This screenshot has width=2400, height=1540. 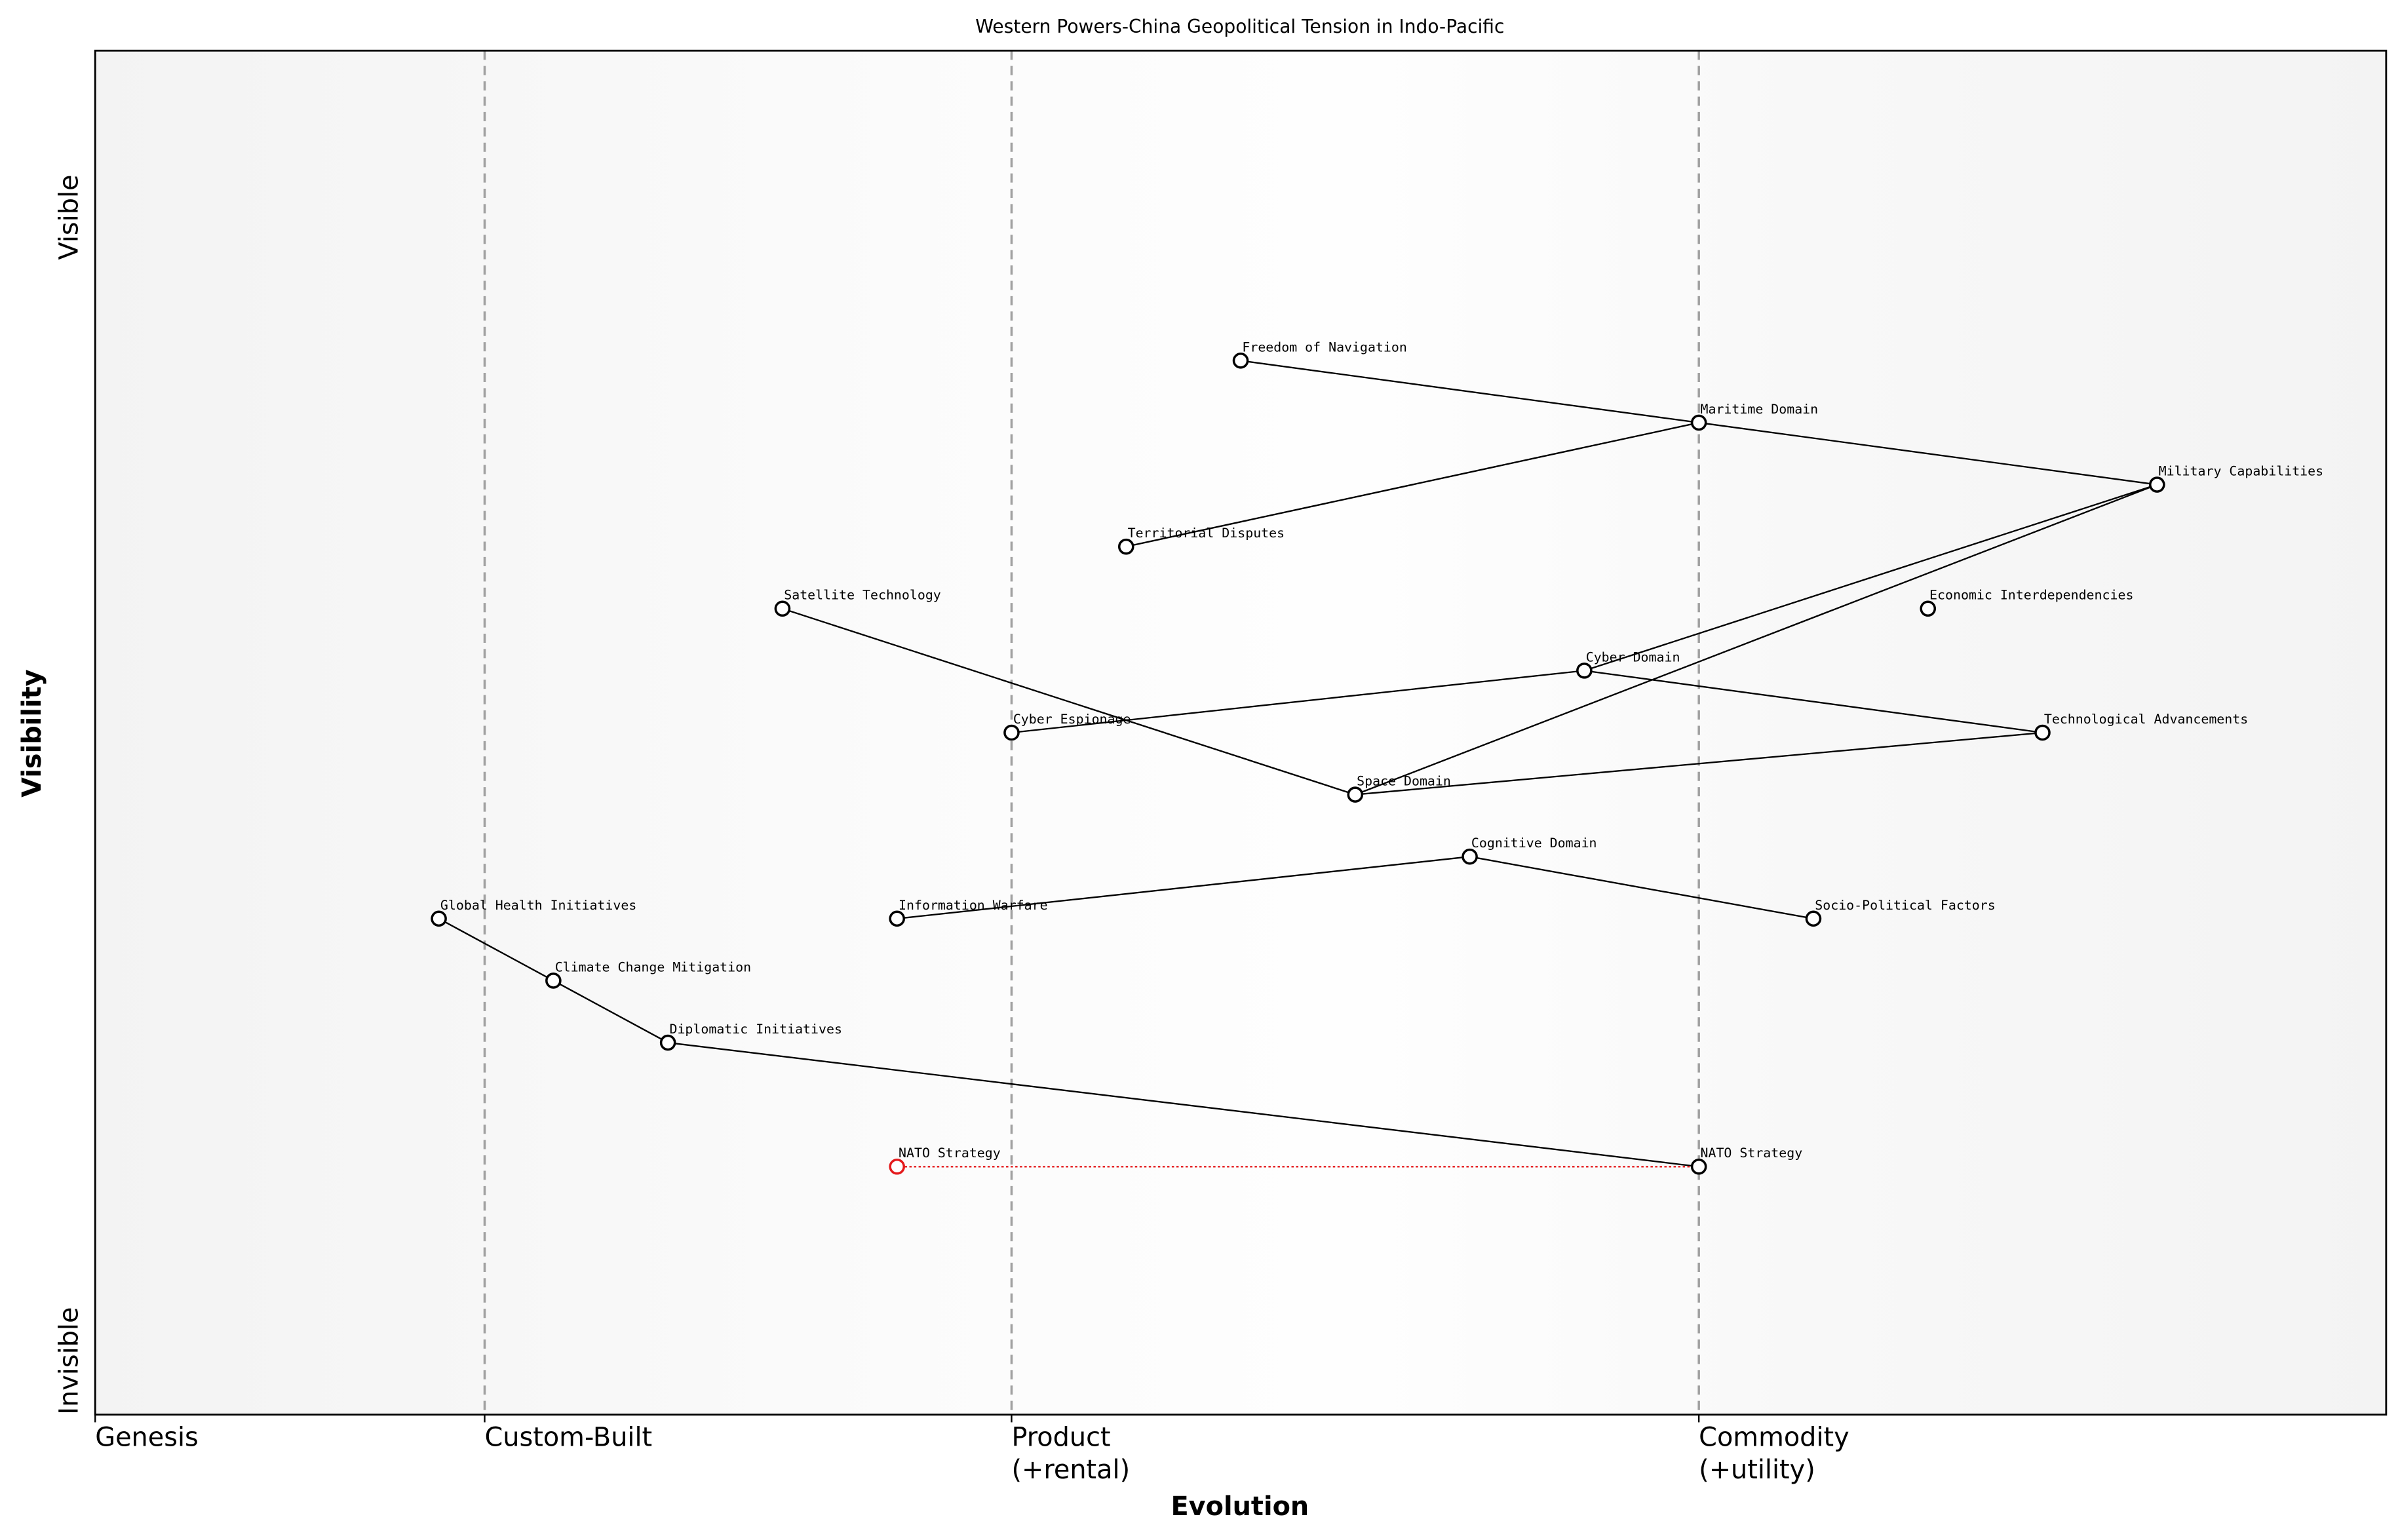 What do you see at coordinates (32, 733) in the screenshot?
I see `y-axis-title: Visibility` at bounding box center [32, 733].